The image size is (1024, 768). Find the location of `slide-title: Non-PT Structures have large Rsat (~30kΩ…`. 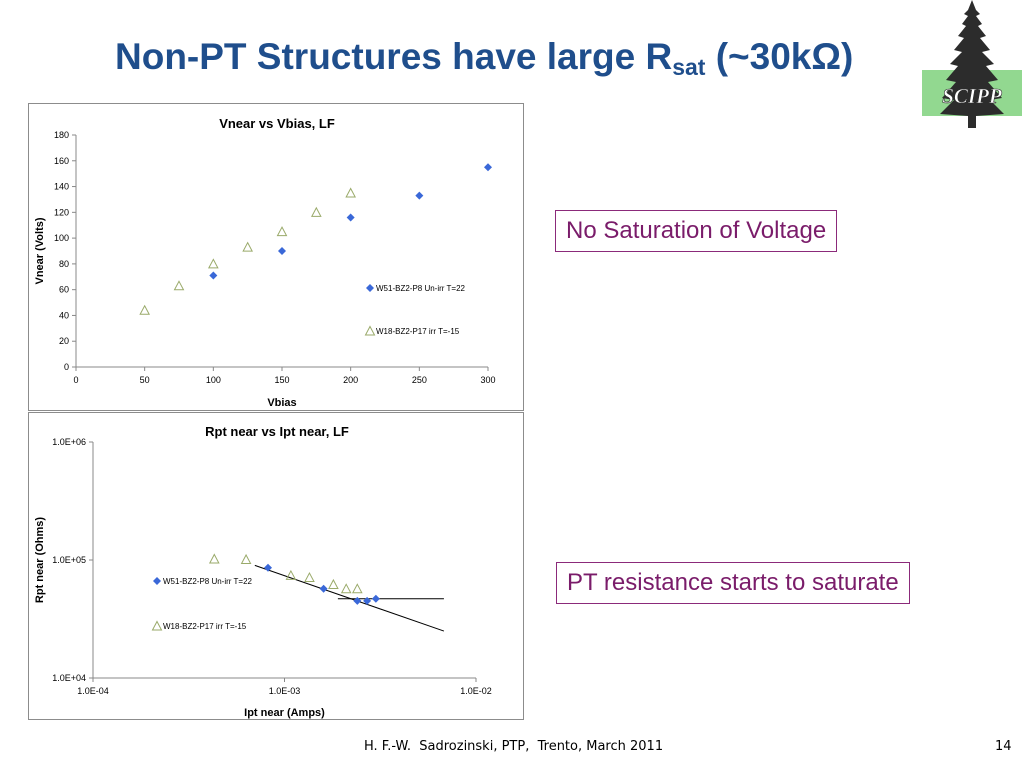

slide-title: Non-PT Structures have large Rsat (~30kΩ… is located at coordinates (484, 58).